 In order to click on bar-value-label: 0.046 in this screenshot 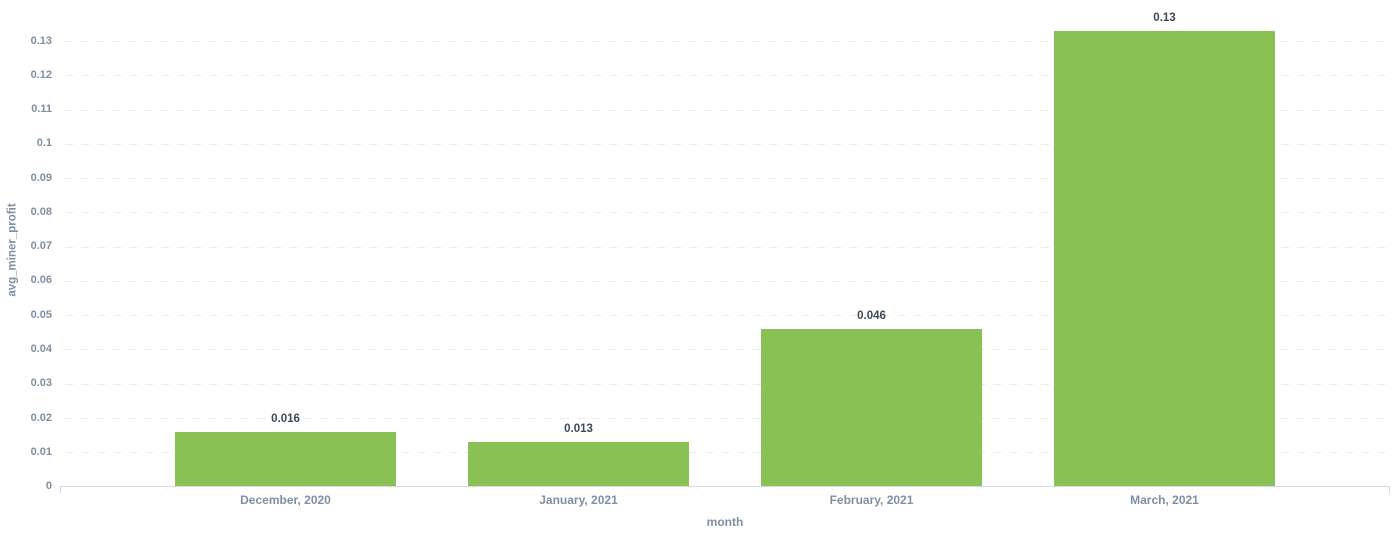, I will do `click(871, 315)`.